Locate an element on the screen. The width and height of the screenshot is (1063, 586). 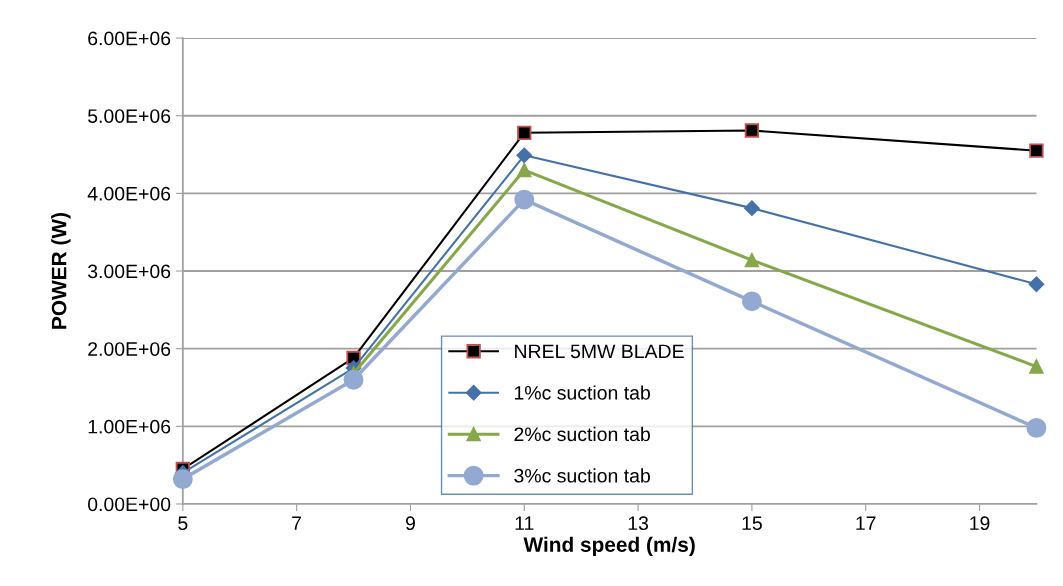
legend-label: NREL 5MW BLADE is located at coordinates (599, 351).